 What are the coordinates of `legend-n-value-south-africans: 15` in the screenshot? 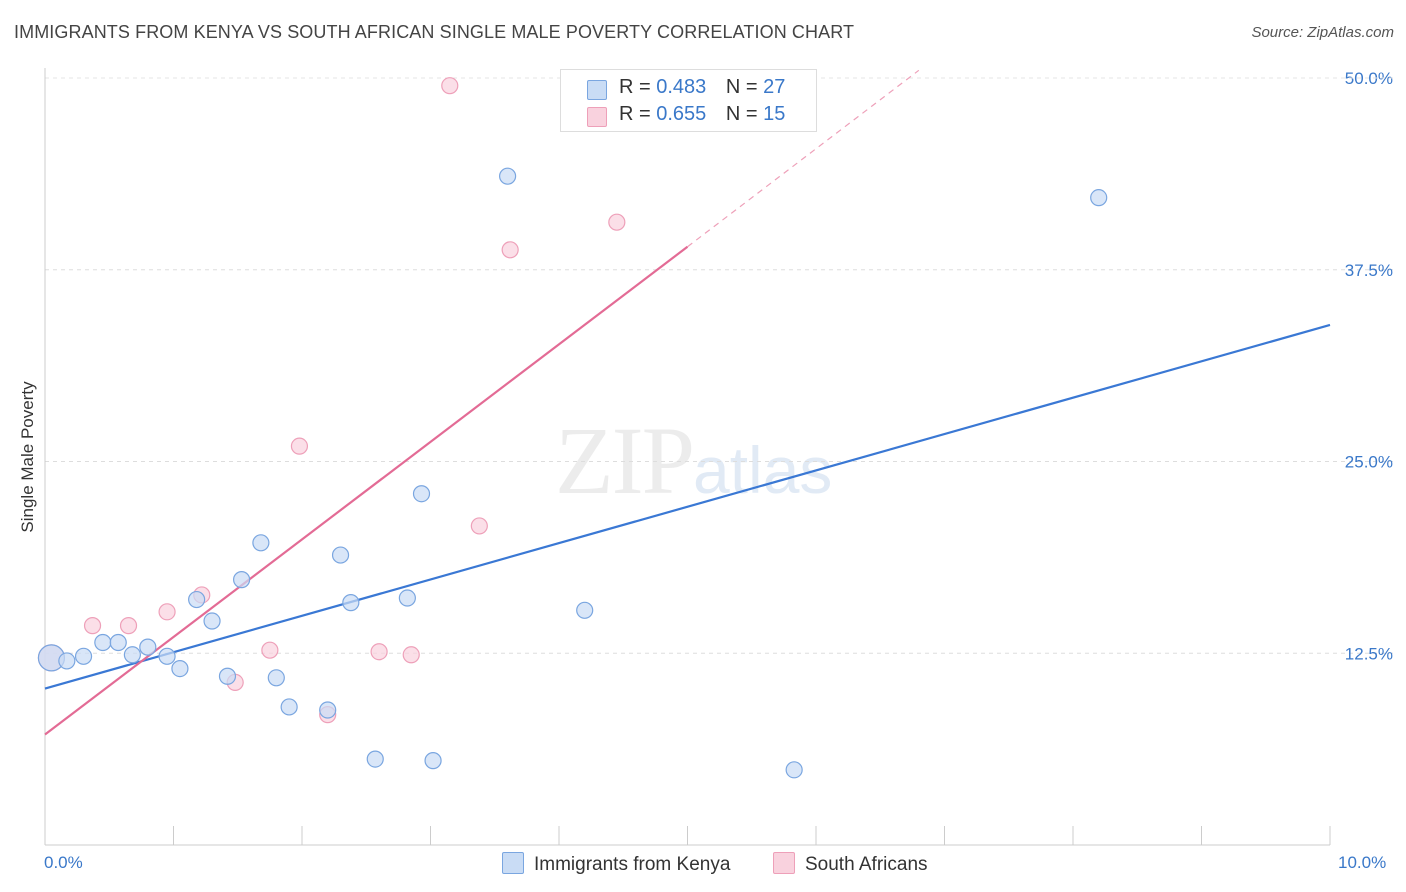 It's located at (774, 114).